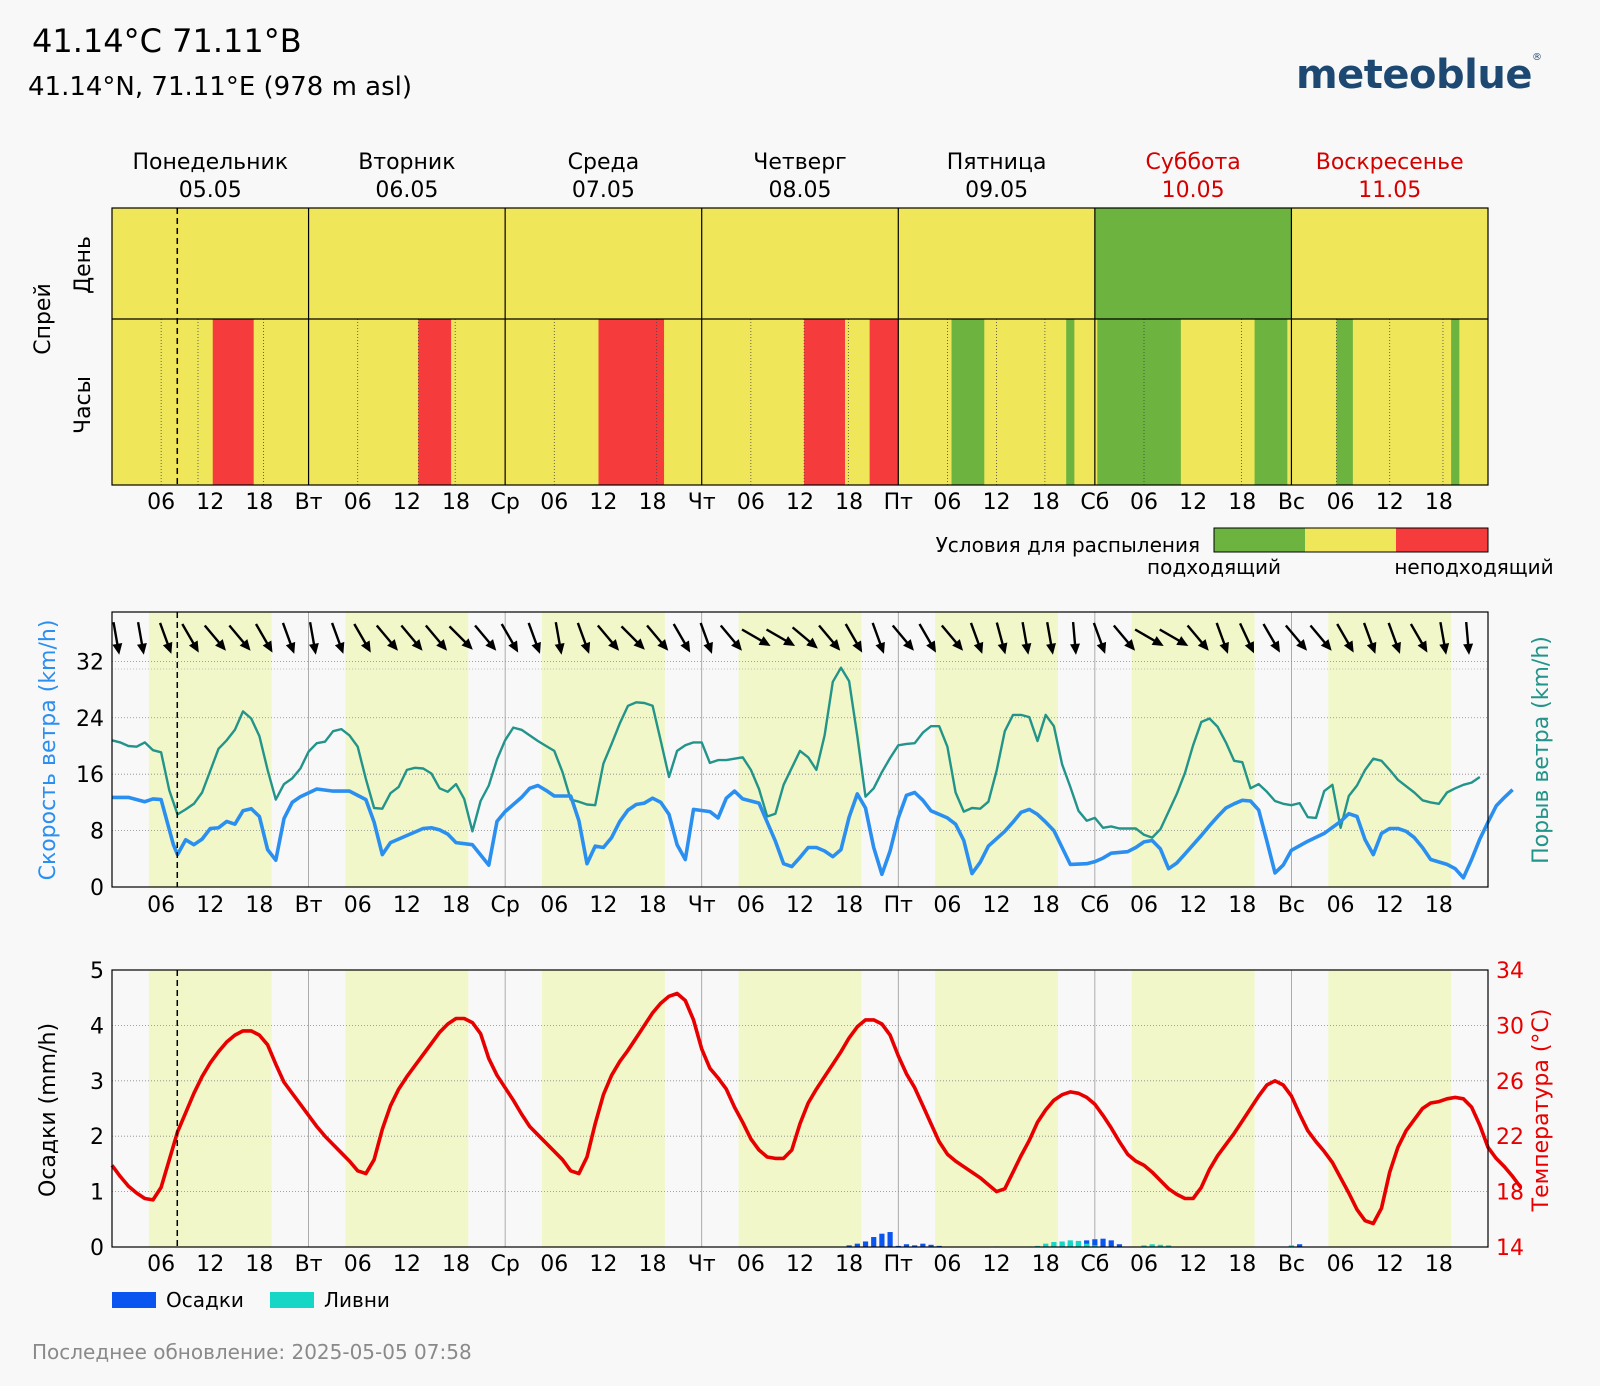 The image size is (1600, 1386). What do you see at coordinates (90, 662) in the screenshot?
I see `wind-y-tick: 32` at bounding box center [90, 662].